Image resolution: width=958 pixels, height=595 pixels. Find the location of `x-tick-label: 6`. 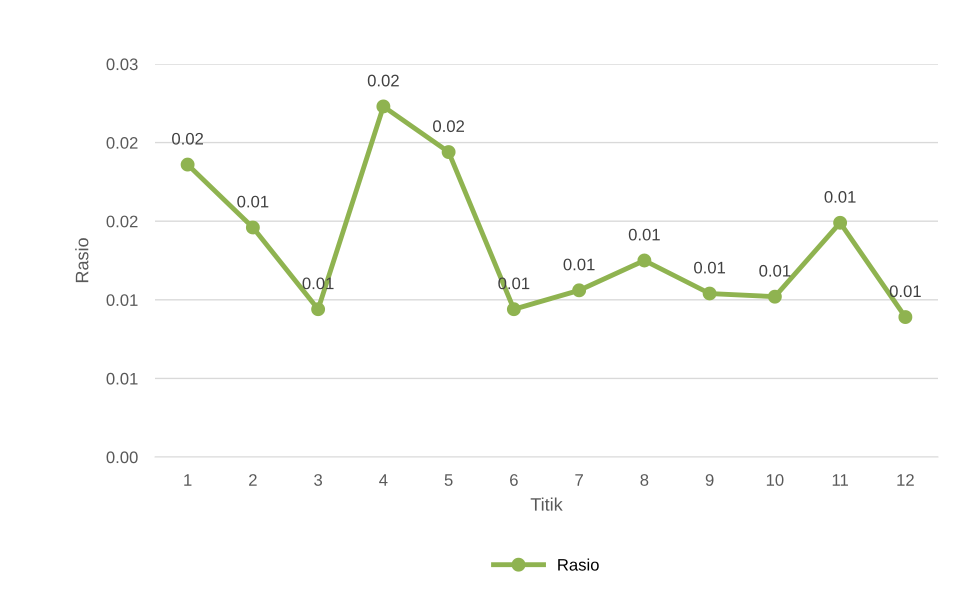

x-tick-label: 6 is located at coordinates (514, 480).